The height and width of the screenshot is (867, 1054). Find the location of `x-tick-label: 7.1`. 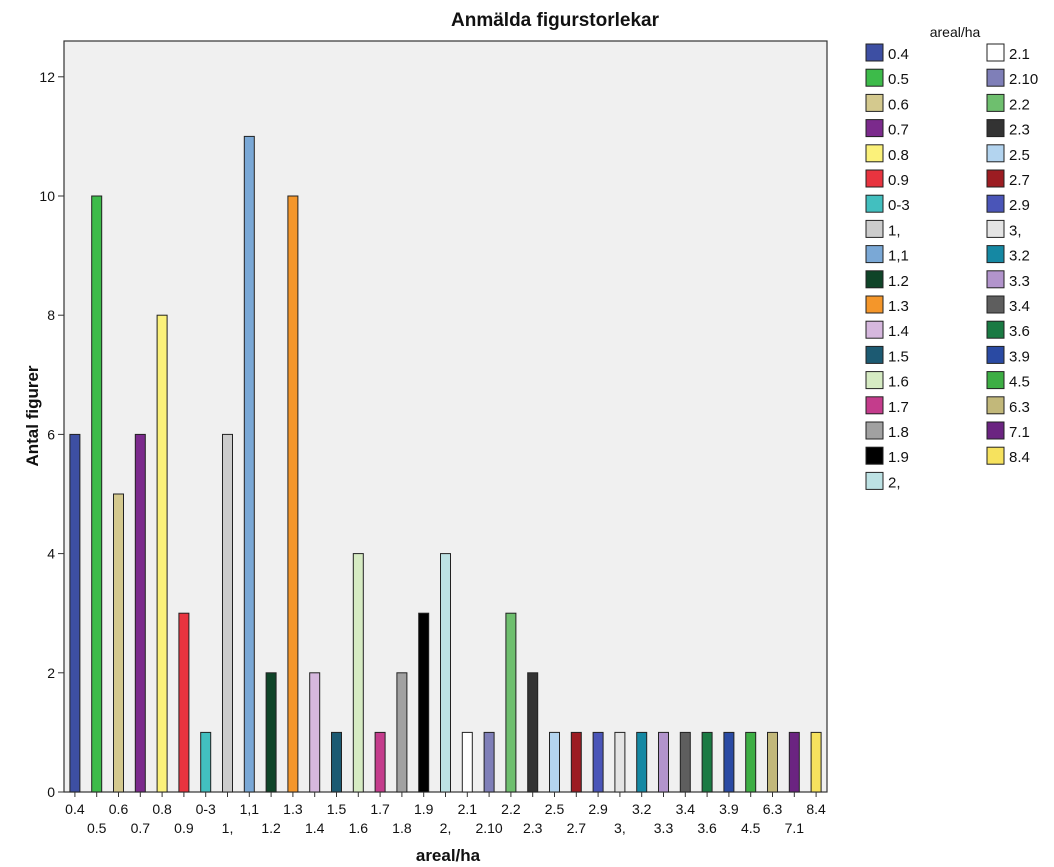

x-tick-label: 7.1 is located at coordinates (795, 828).